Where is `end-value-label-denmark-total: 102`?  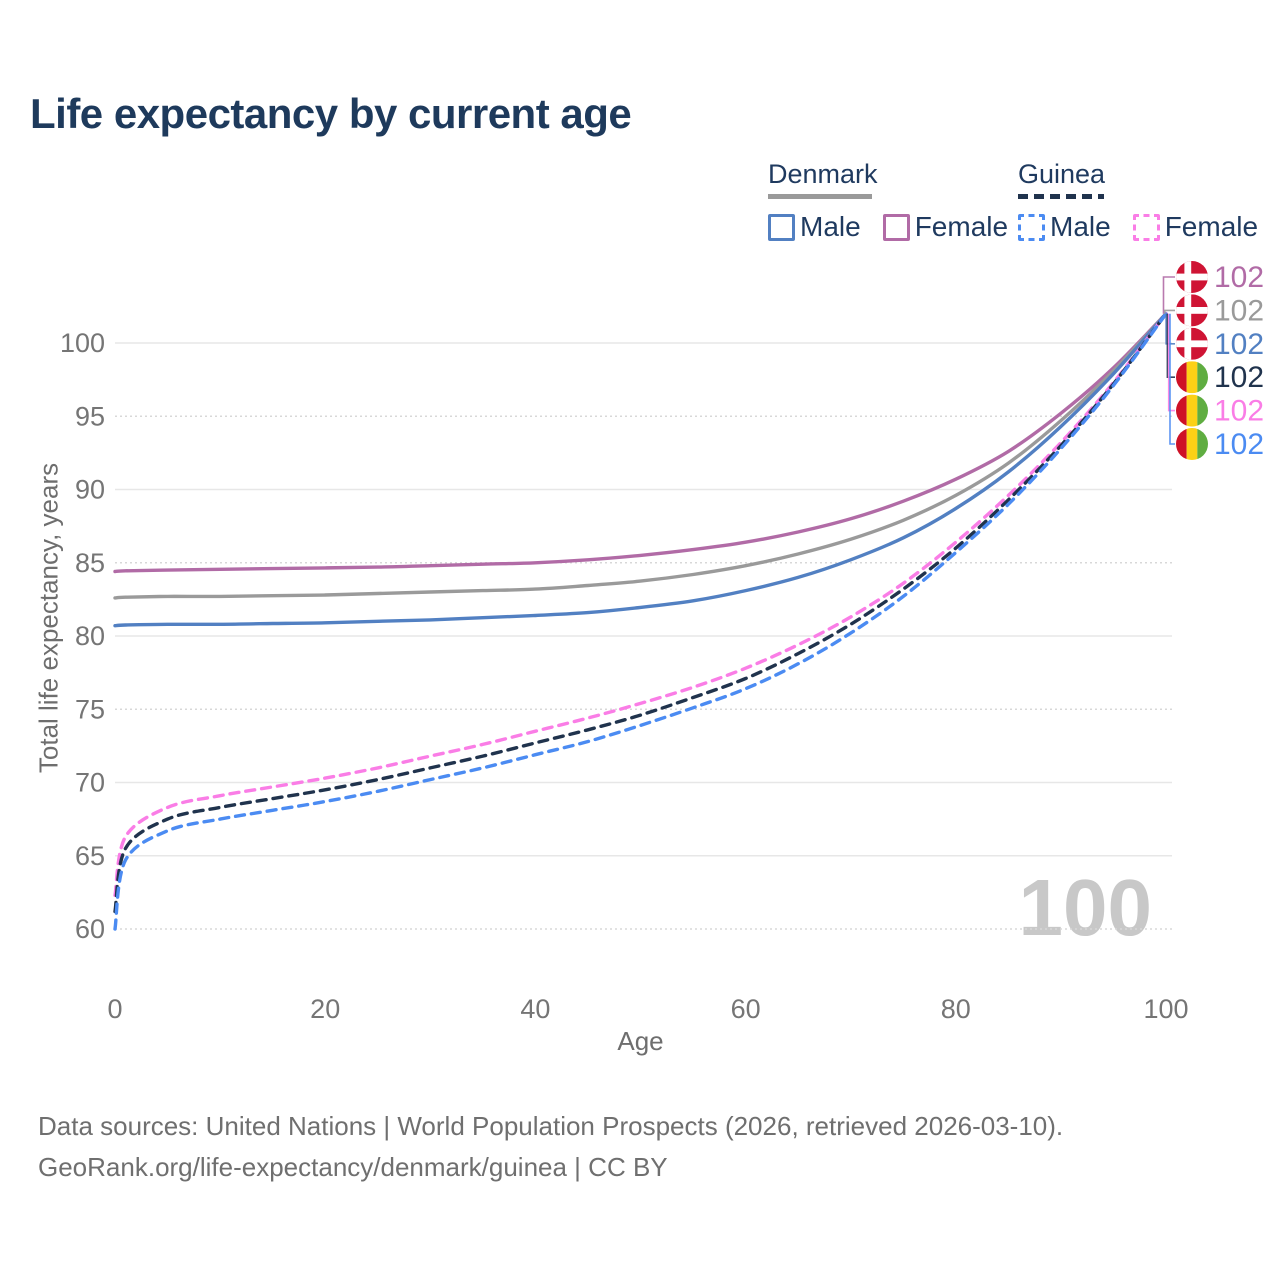
end-value-label-denmark-total: 102 is located at coordinates (1239, 310).